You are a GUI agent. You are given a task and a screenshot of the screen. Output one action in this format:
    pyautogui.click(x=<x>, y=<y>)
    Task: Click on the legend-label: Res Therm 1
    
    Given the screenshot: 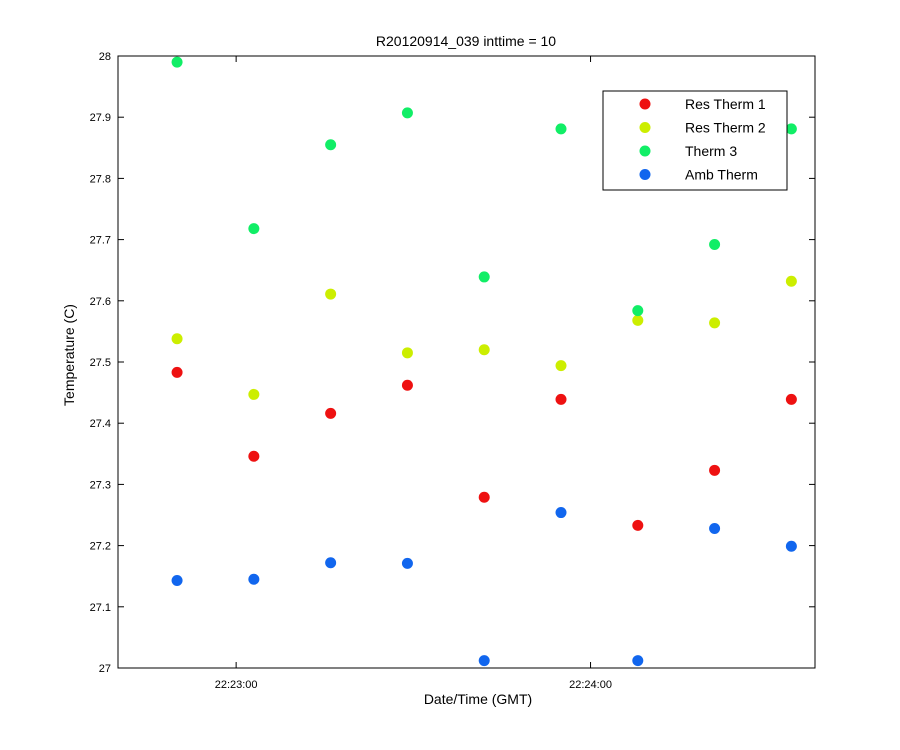 What is the action you would take?
    pyautogui.click(x=725, y=104)
    